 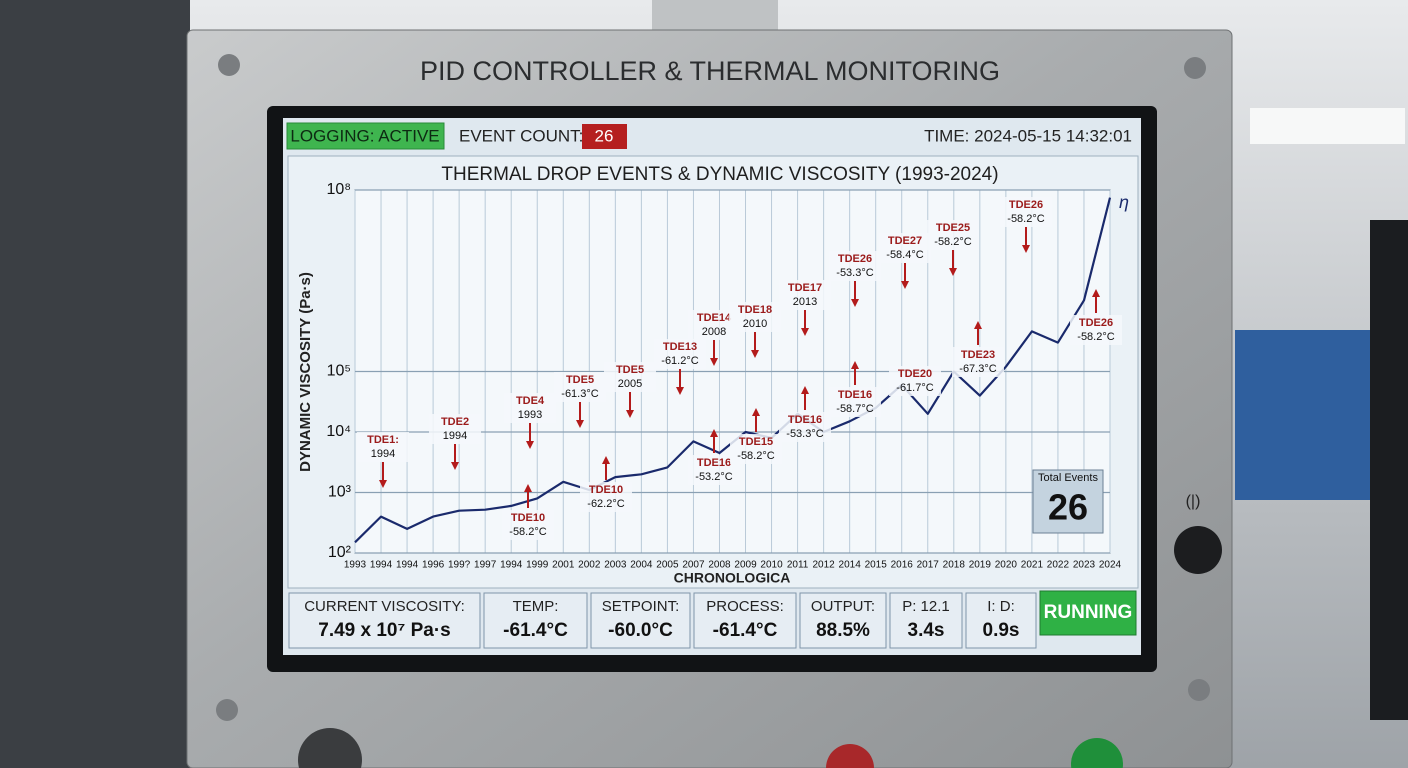 I want to click on x-tick-label: 2020, so click(x=1006, y=565).